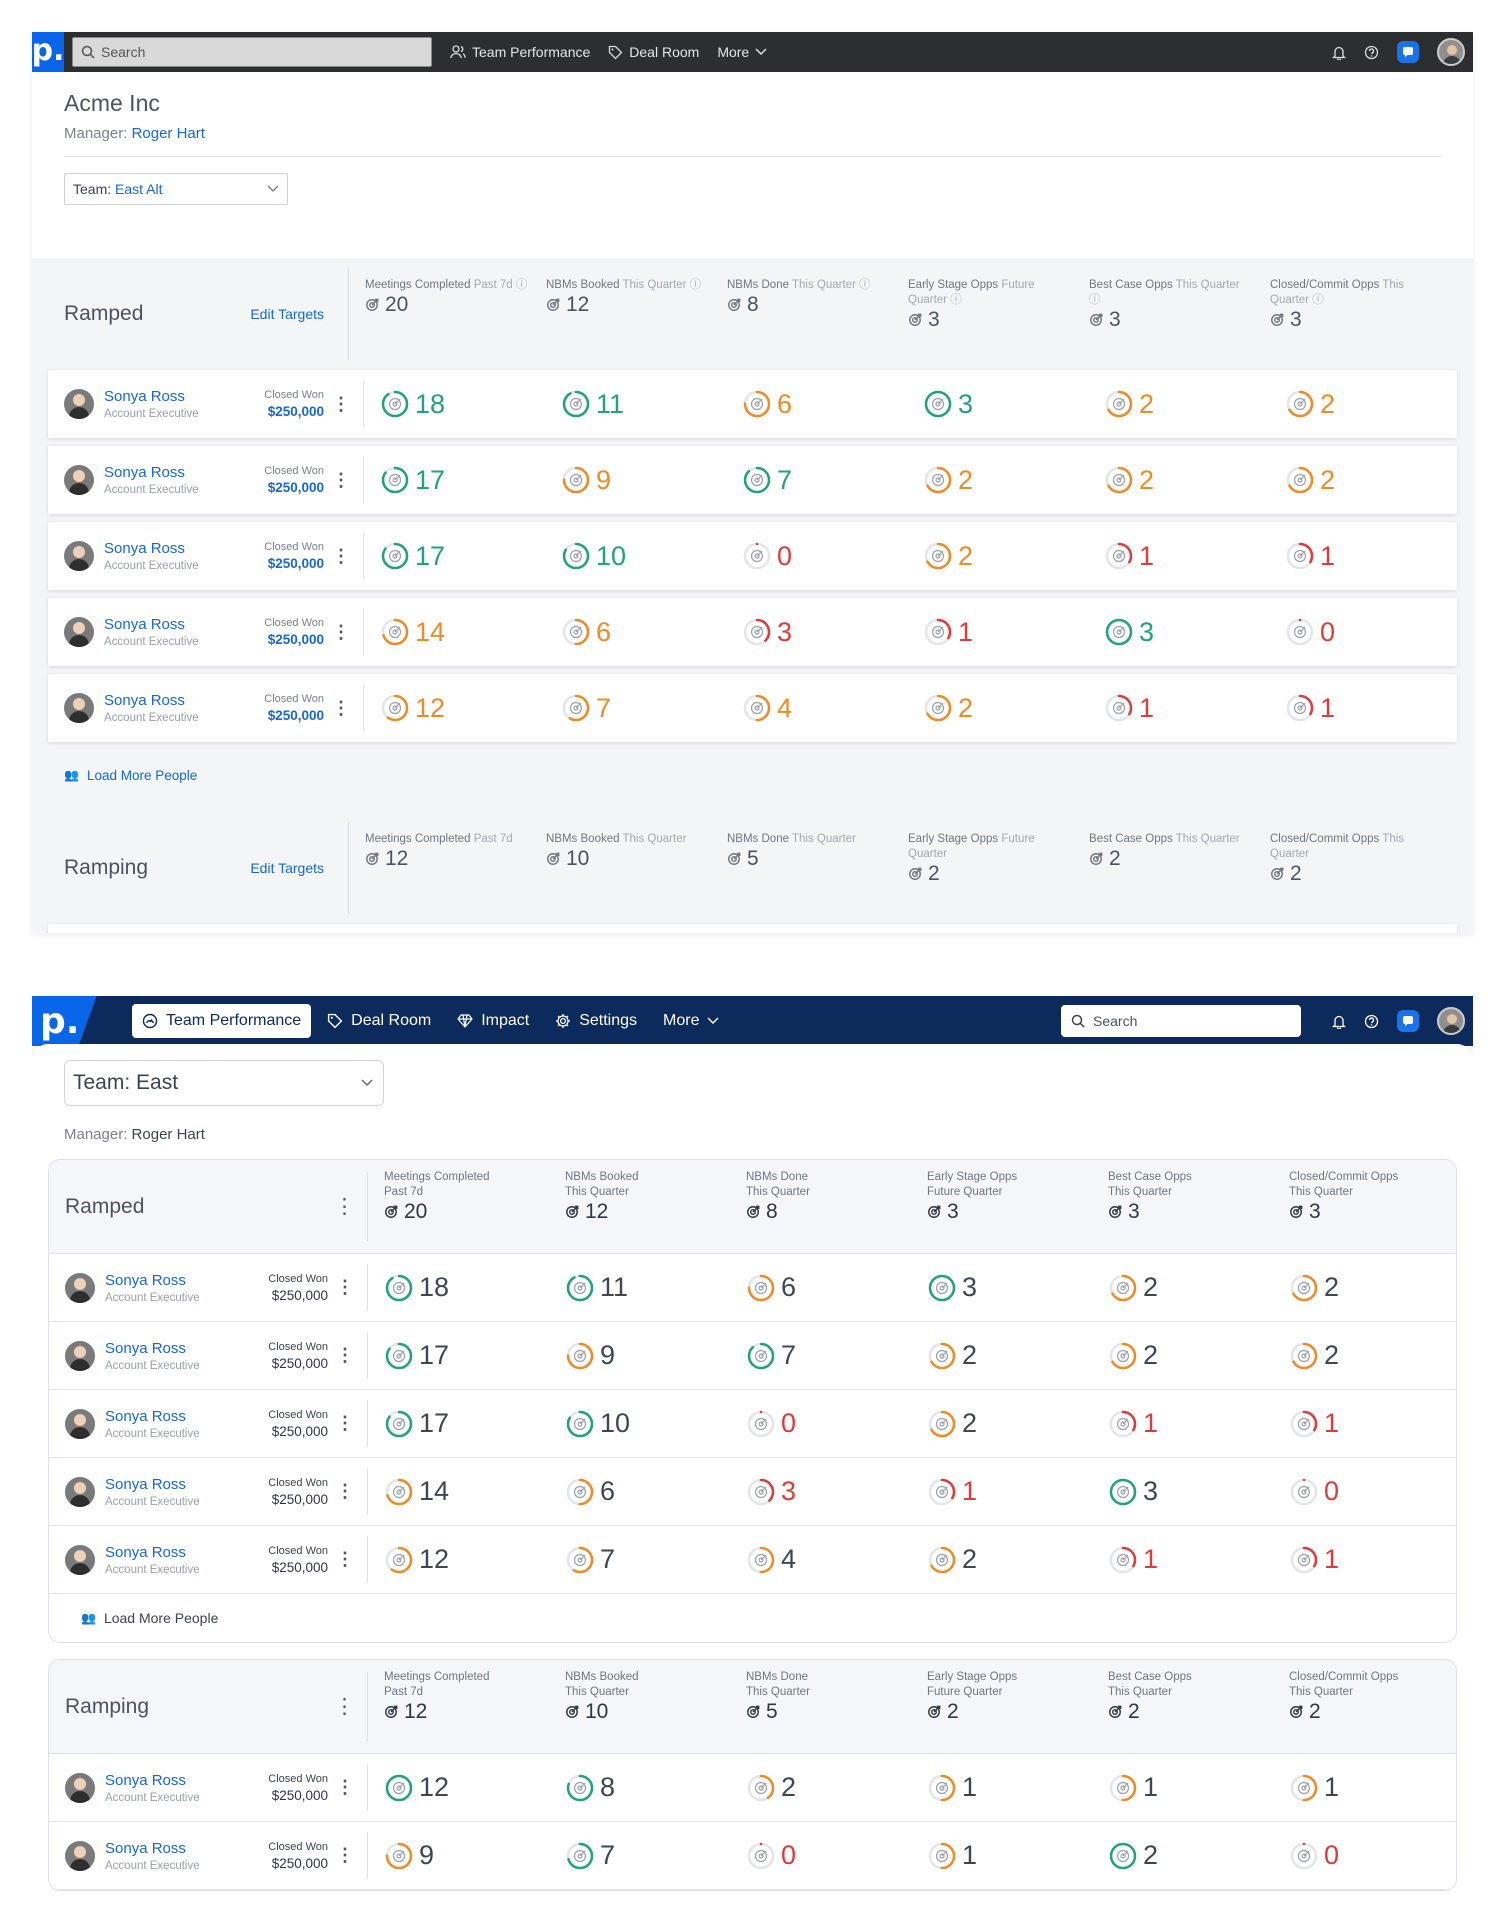 The image size is (1504, 1928). What do you see at coordinates (454, 632) in the screenshot?
I see `metric-cell: 14` at bounding box center [454, 632].